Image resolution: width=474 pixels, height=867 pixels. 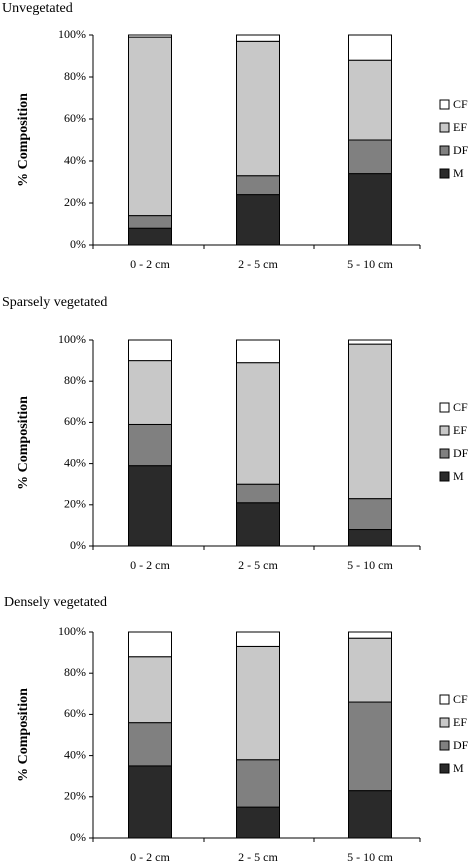 I want to click on chart-title: Densely vegetated, so click(x=55, y=602).